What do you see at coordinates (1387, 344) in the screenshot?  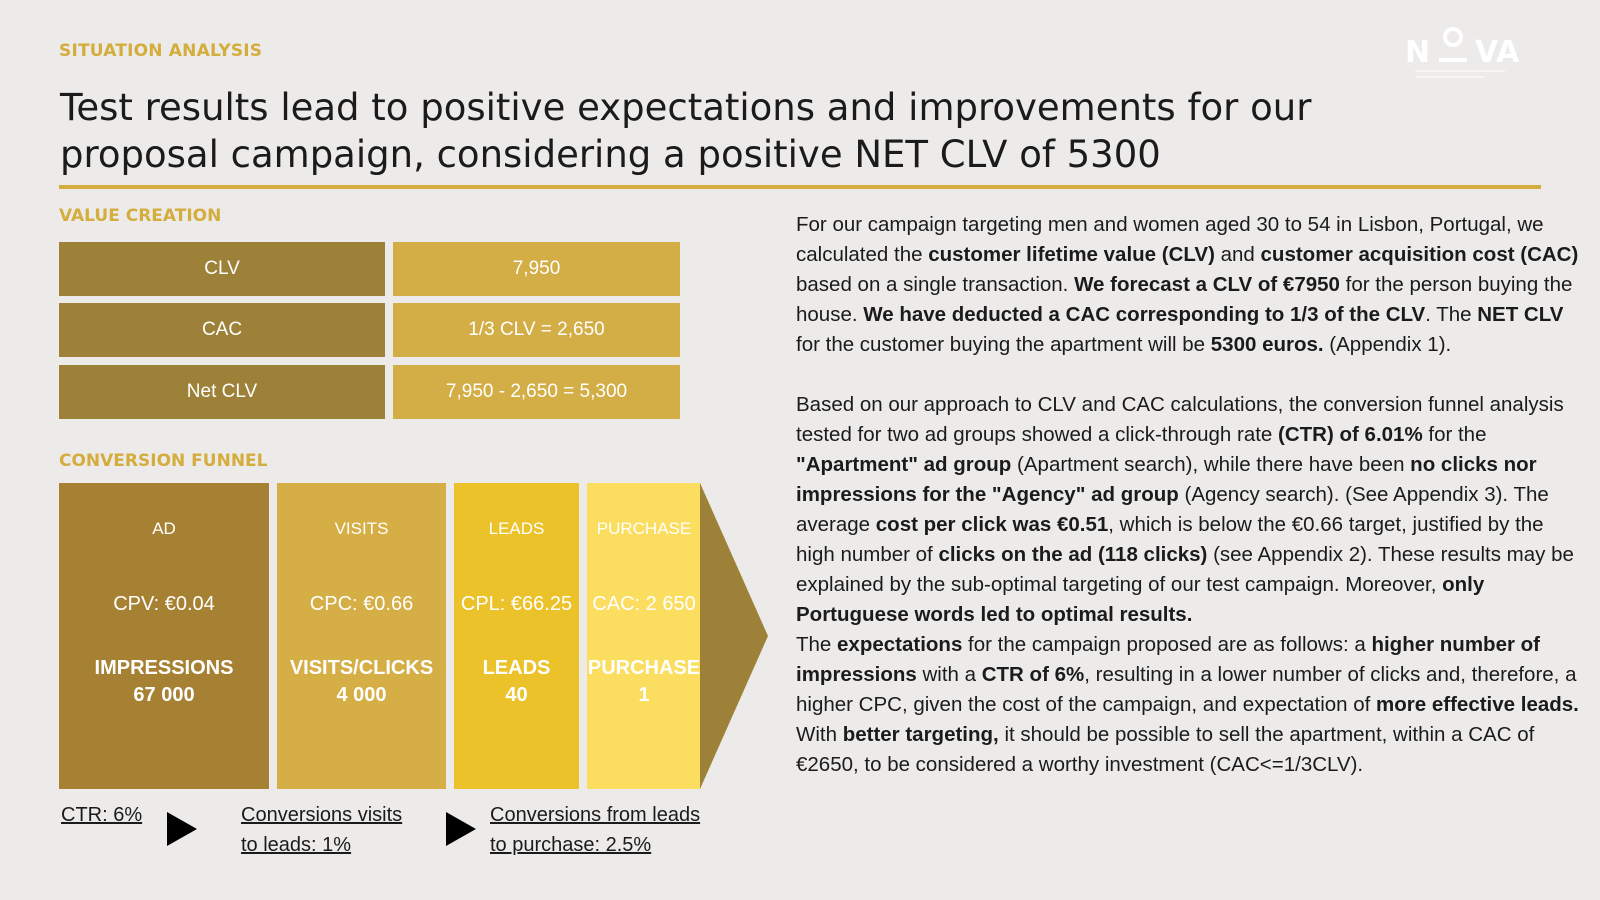 I see `text-run: (Appendix 1).` at bounding box center [1387, 344].